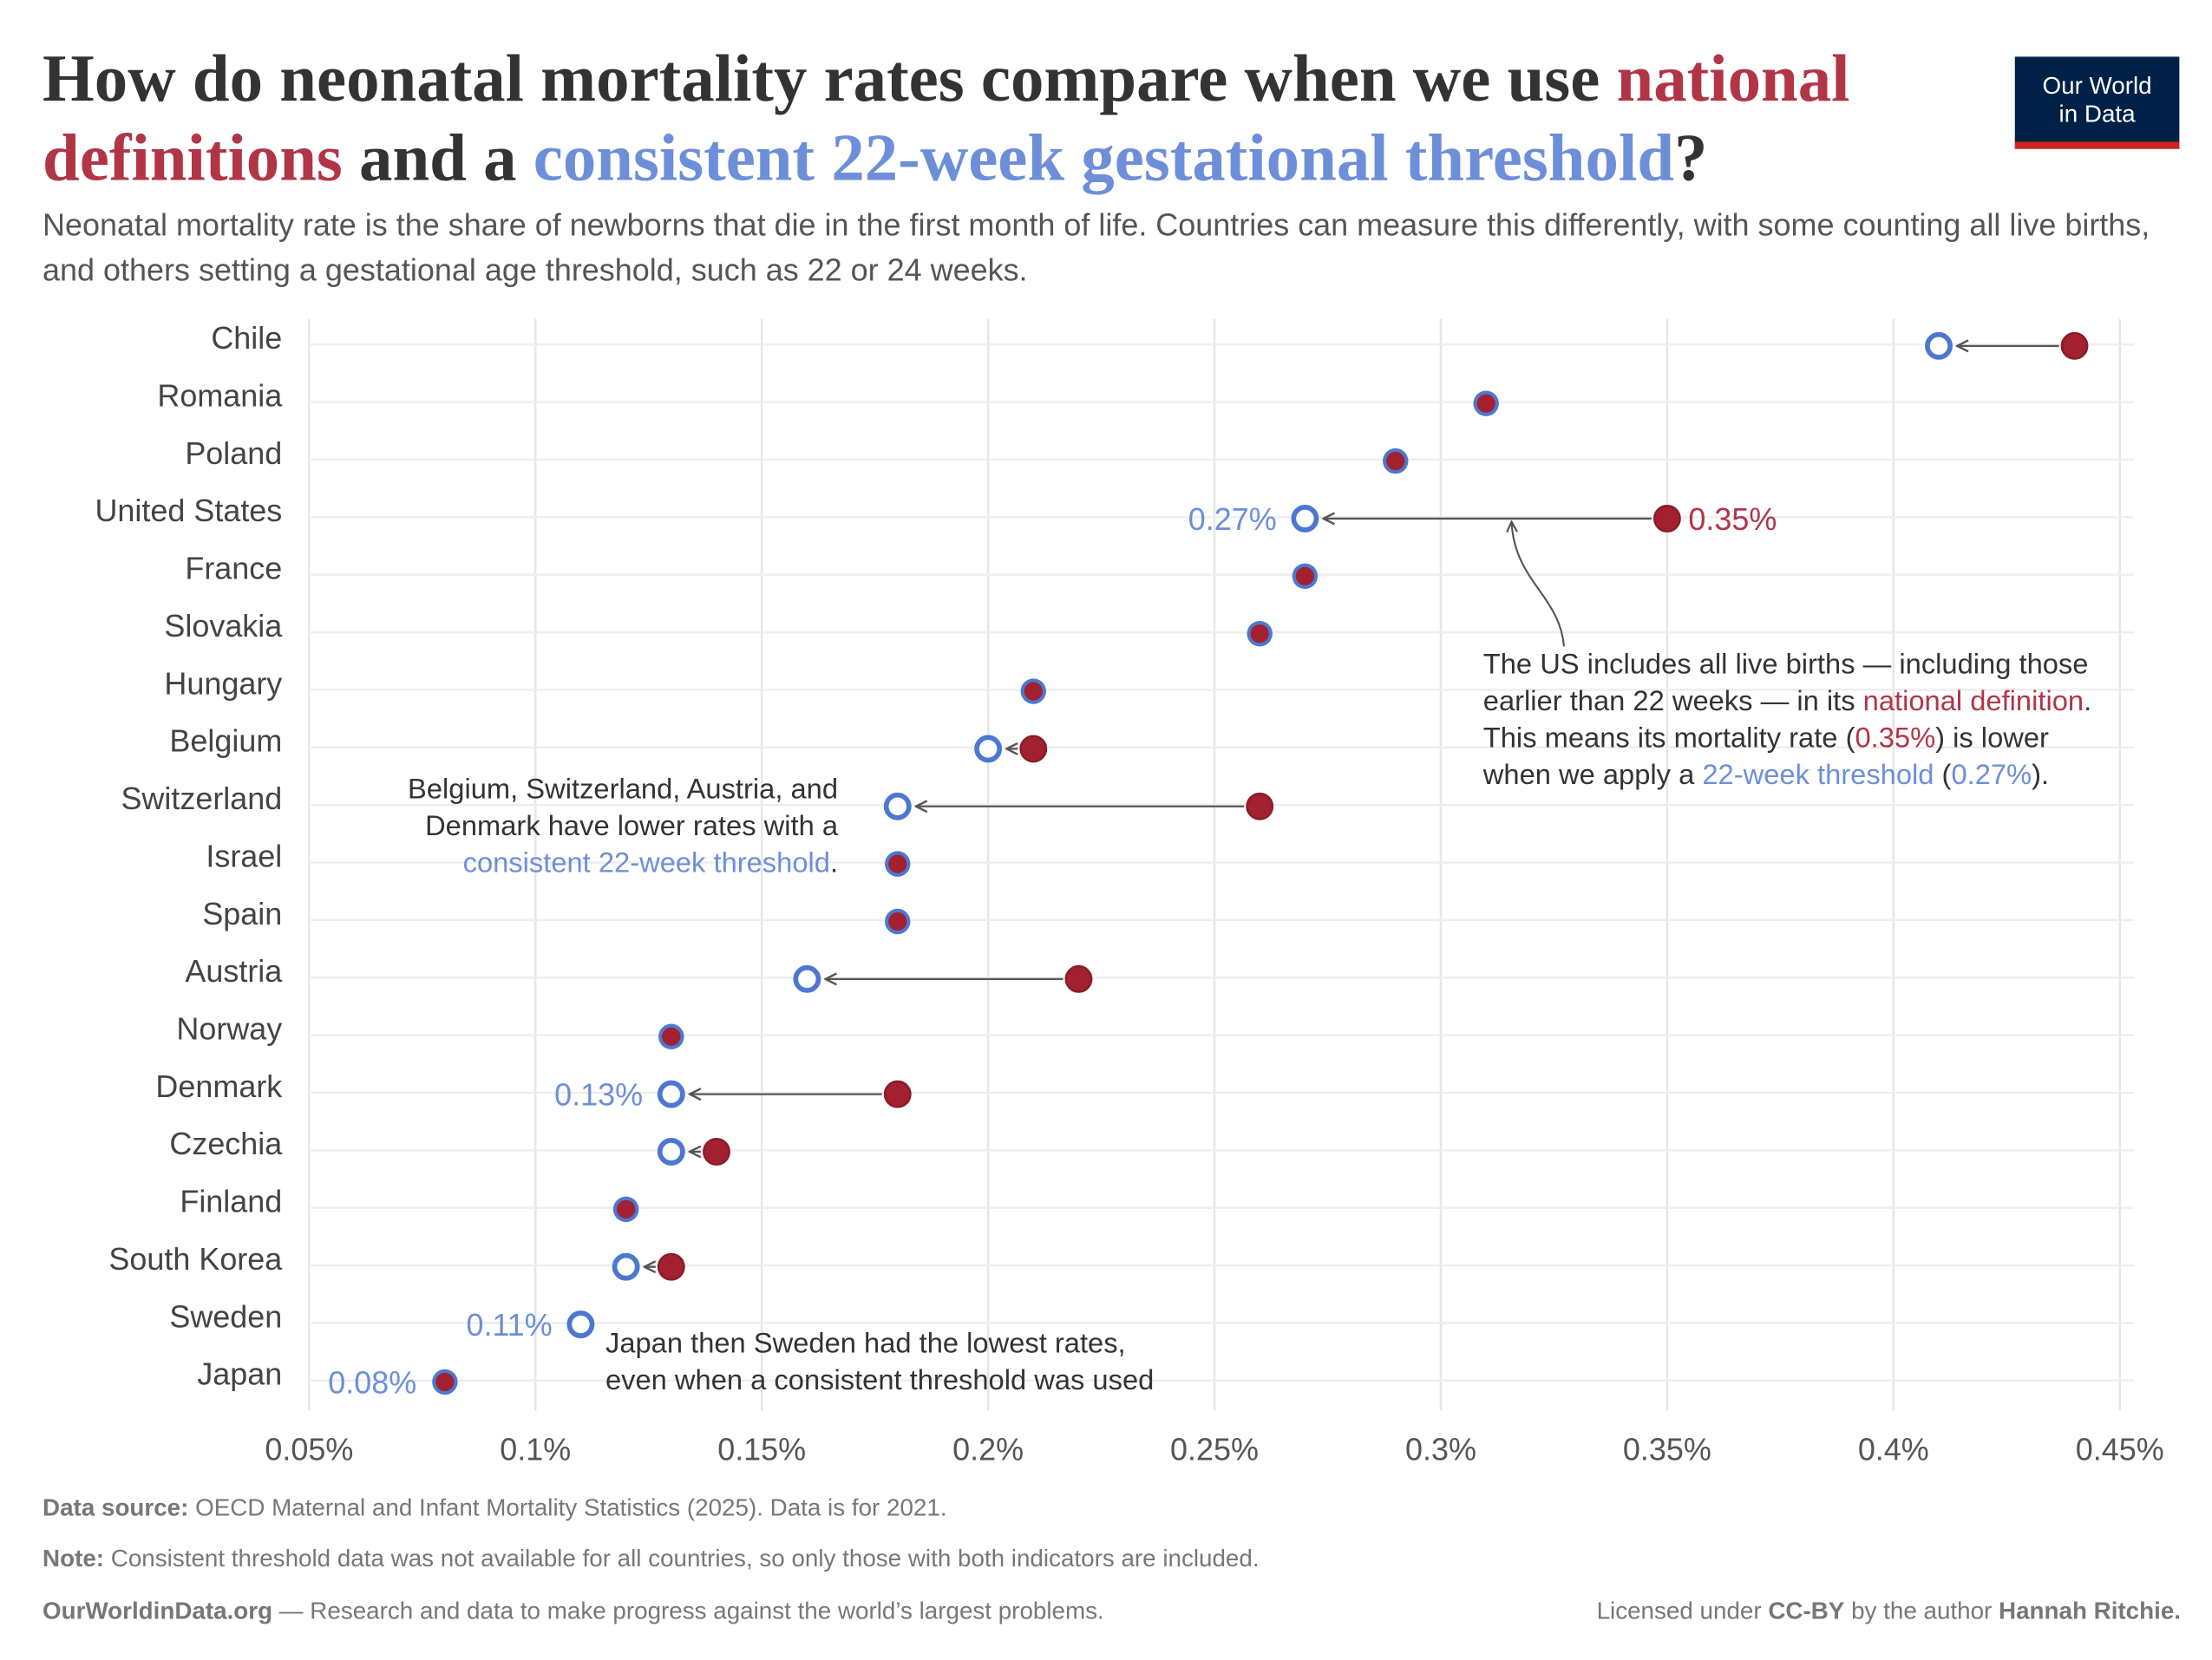  Describe the element at coordinates (195, 1259) in the screenshot. I see `country-label: South Korea` at that location.